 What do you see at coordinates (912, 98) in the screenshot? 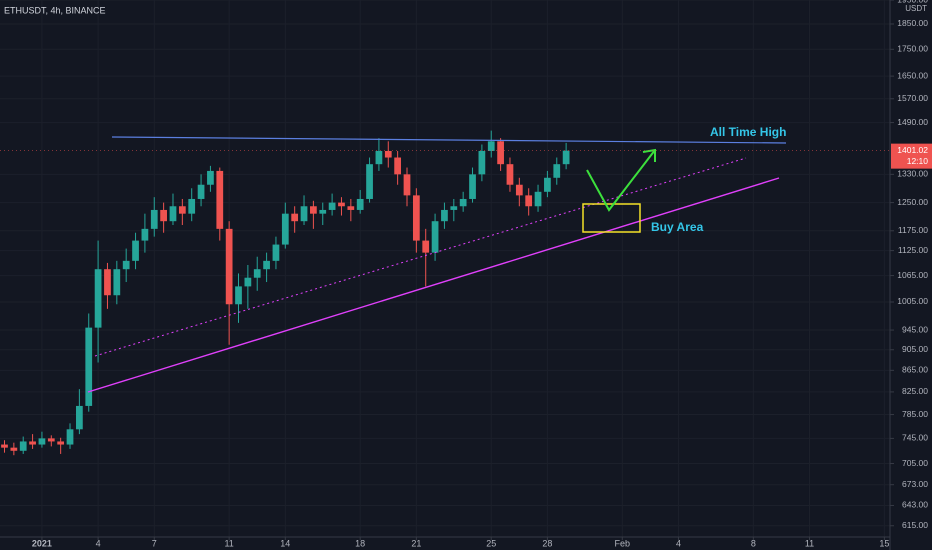
I see `y-tick-label: 1570.00` at bounding box center [912, 98].